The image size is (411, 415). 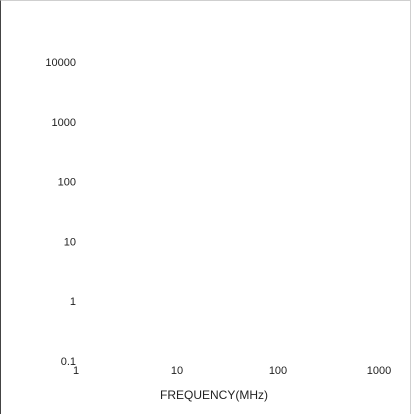 I want to click on y-tick-label: 0.1, so click(x=68, y=362).